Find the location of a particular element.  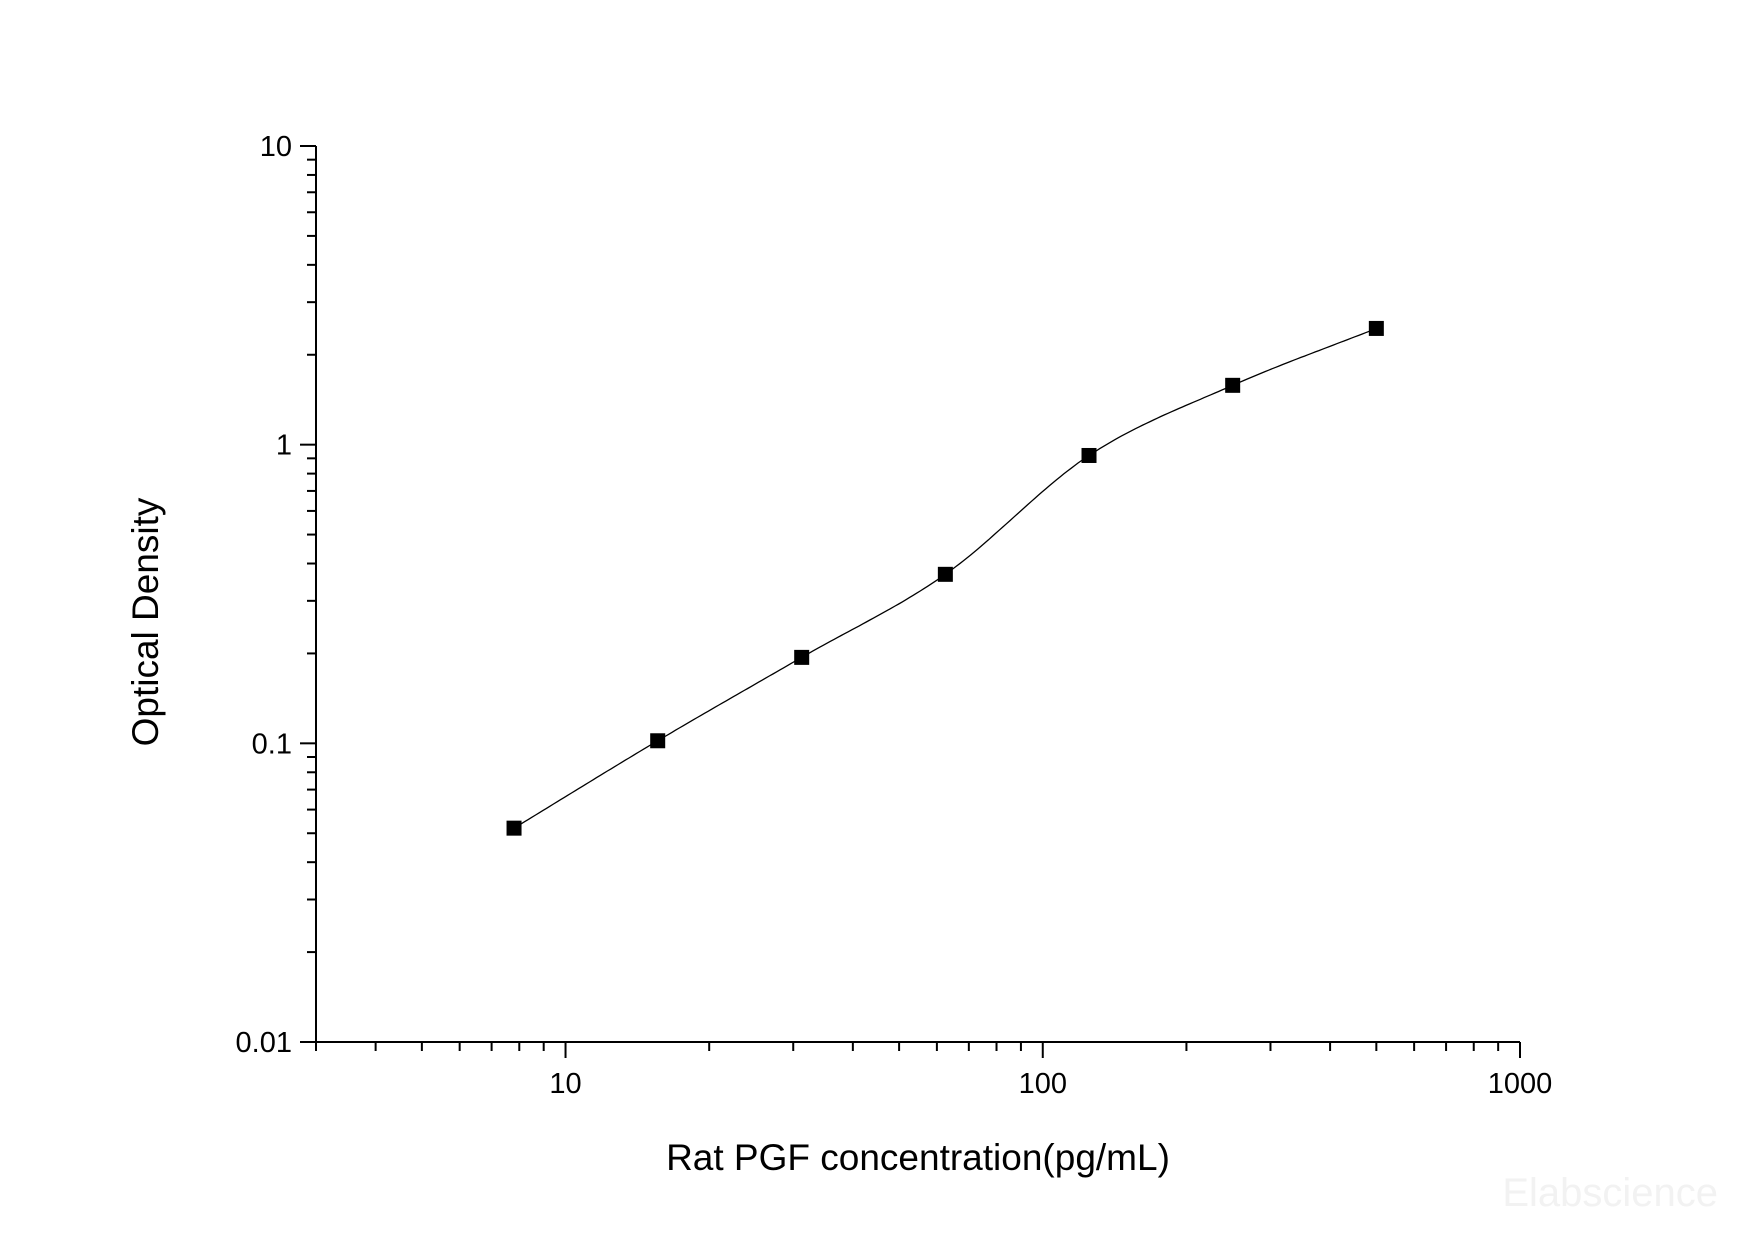

y-tick-label: 0.01 is located at coordinates (264, 1043).